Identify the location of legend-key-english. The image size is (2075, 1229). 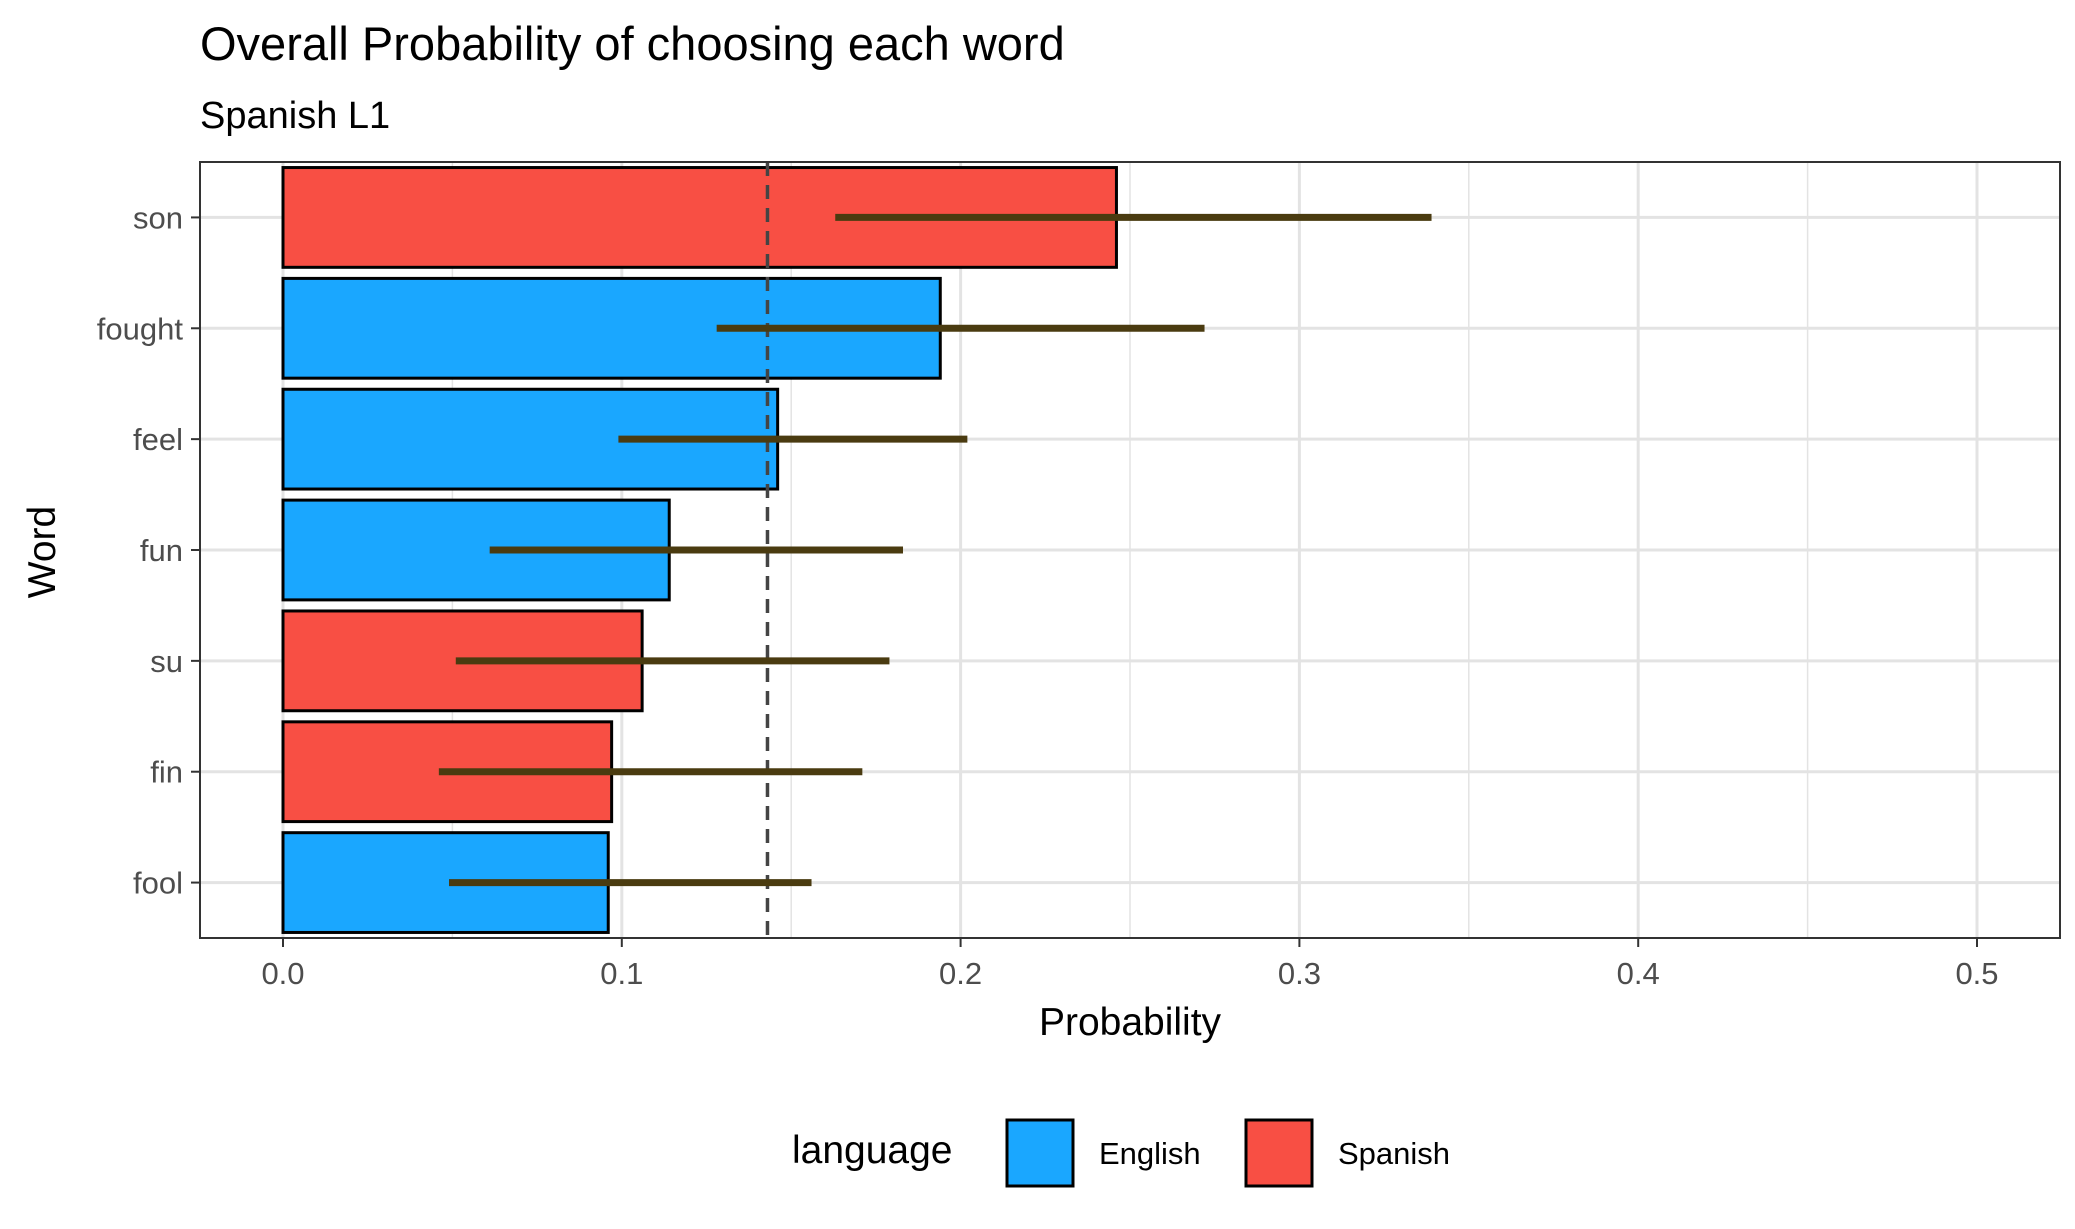
(1040, 1153).